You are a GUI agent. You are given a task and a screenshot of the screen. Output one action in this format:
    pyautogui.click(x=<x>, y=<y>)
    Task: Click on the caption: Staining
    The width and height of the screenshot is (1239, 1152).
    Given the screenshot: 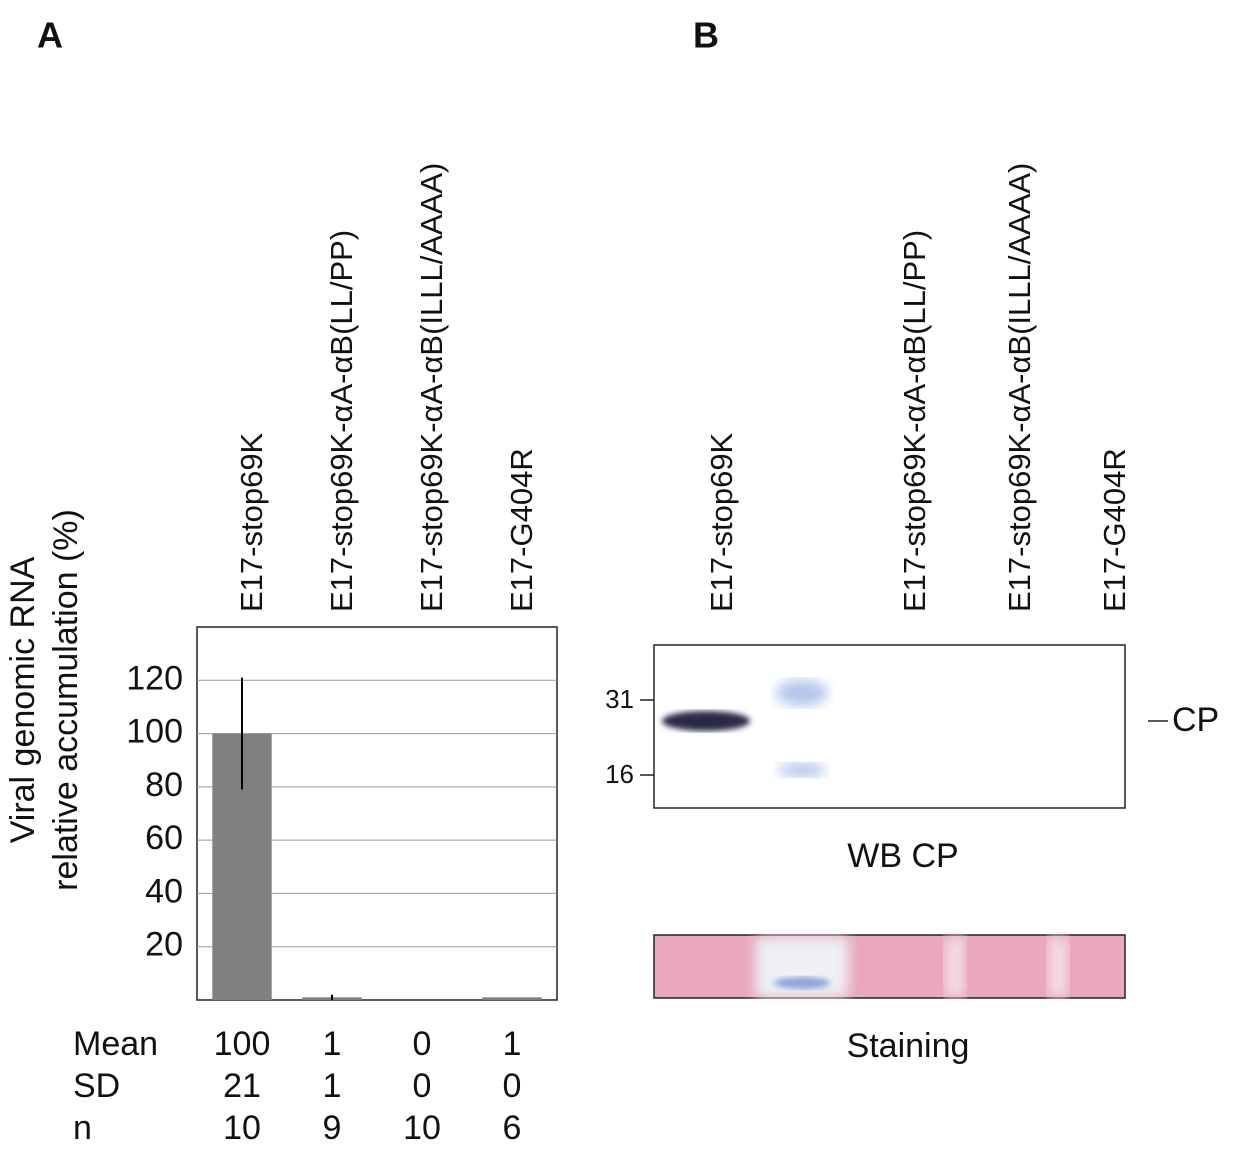 What is the action you would take?
    pyautogui.click(x=908, y=1046)
    